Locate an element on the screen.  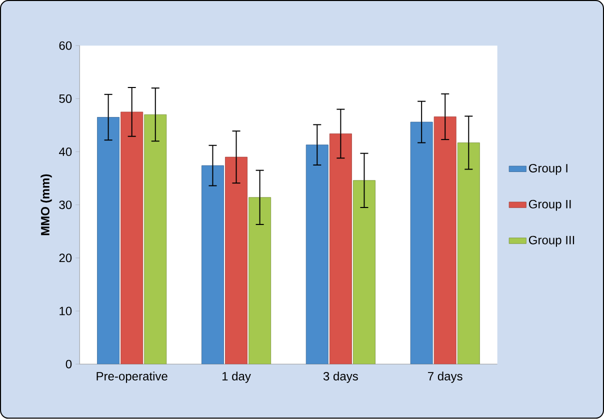
y-tick-label: 30 is located at coordinates (65, 205).